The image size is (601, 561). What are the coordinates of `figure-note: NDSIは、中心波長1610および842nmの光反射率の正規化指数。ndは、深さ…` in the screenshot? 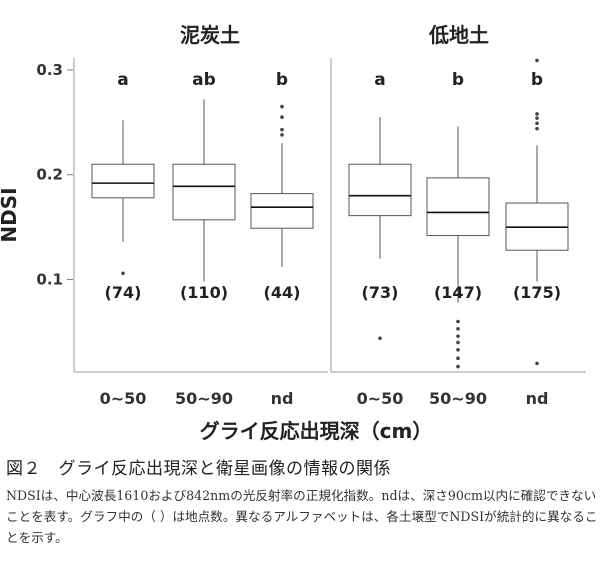 It's located at (302, 516).